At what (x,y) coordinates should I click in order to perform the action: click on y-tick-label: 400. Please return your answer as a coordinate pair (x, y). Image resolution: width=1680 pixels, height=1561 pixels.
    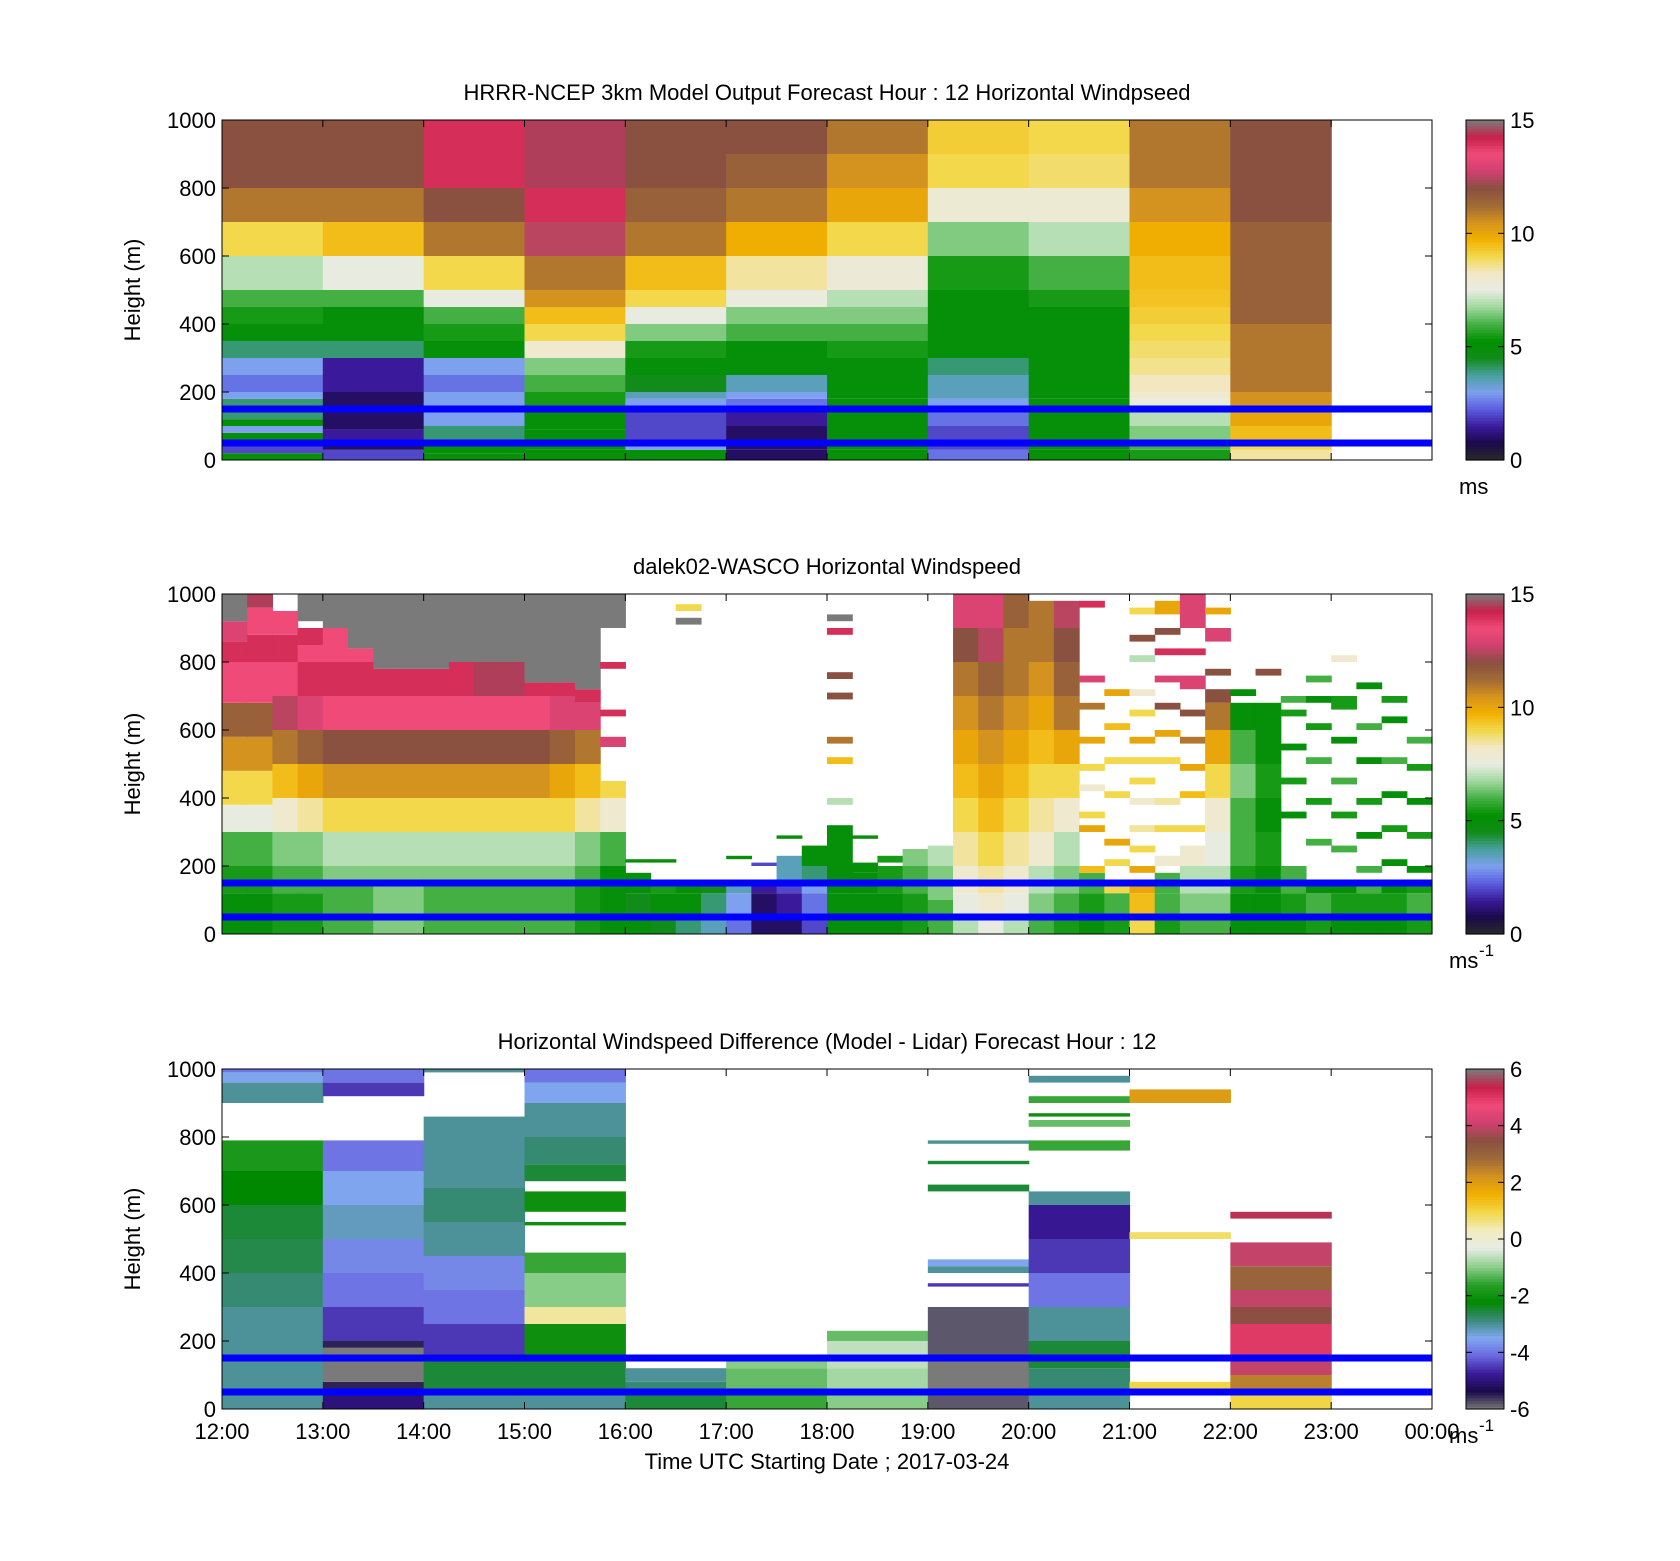
    Looking at the image, I should click on (197, 324).